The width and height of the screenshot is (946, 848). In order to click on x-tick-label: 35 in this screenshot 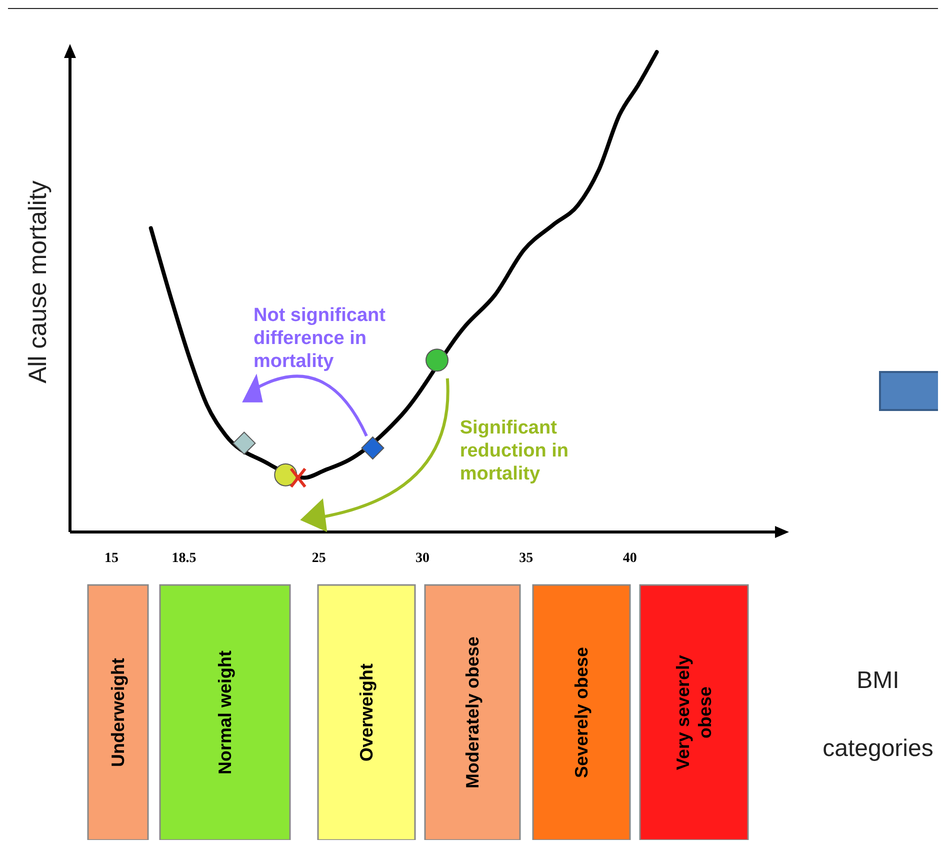, I will do `click(526, 558)`.